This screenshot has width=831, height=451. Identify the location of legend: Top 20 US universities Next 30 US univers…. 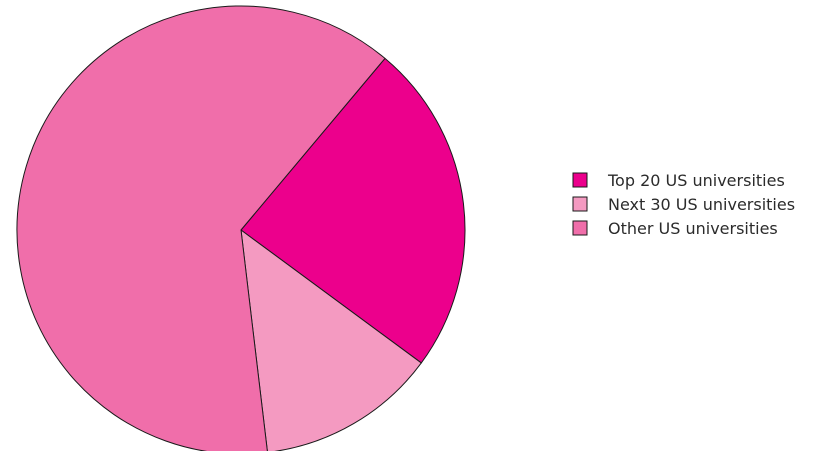
(683, 204).